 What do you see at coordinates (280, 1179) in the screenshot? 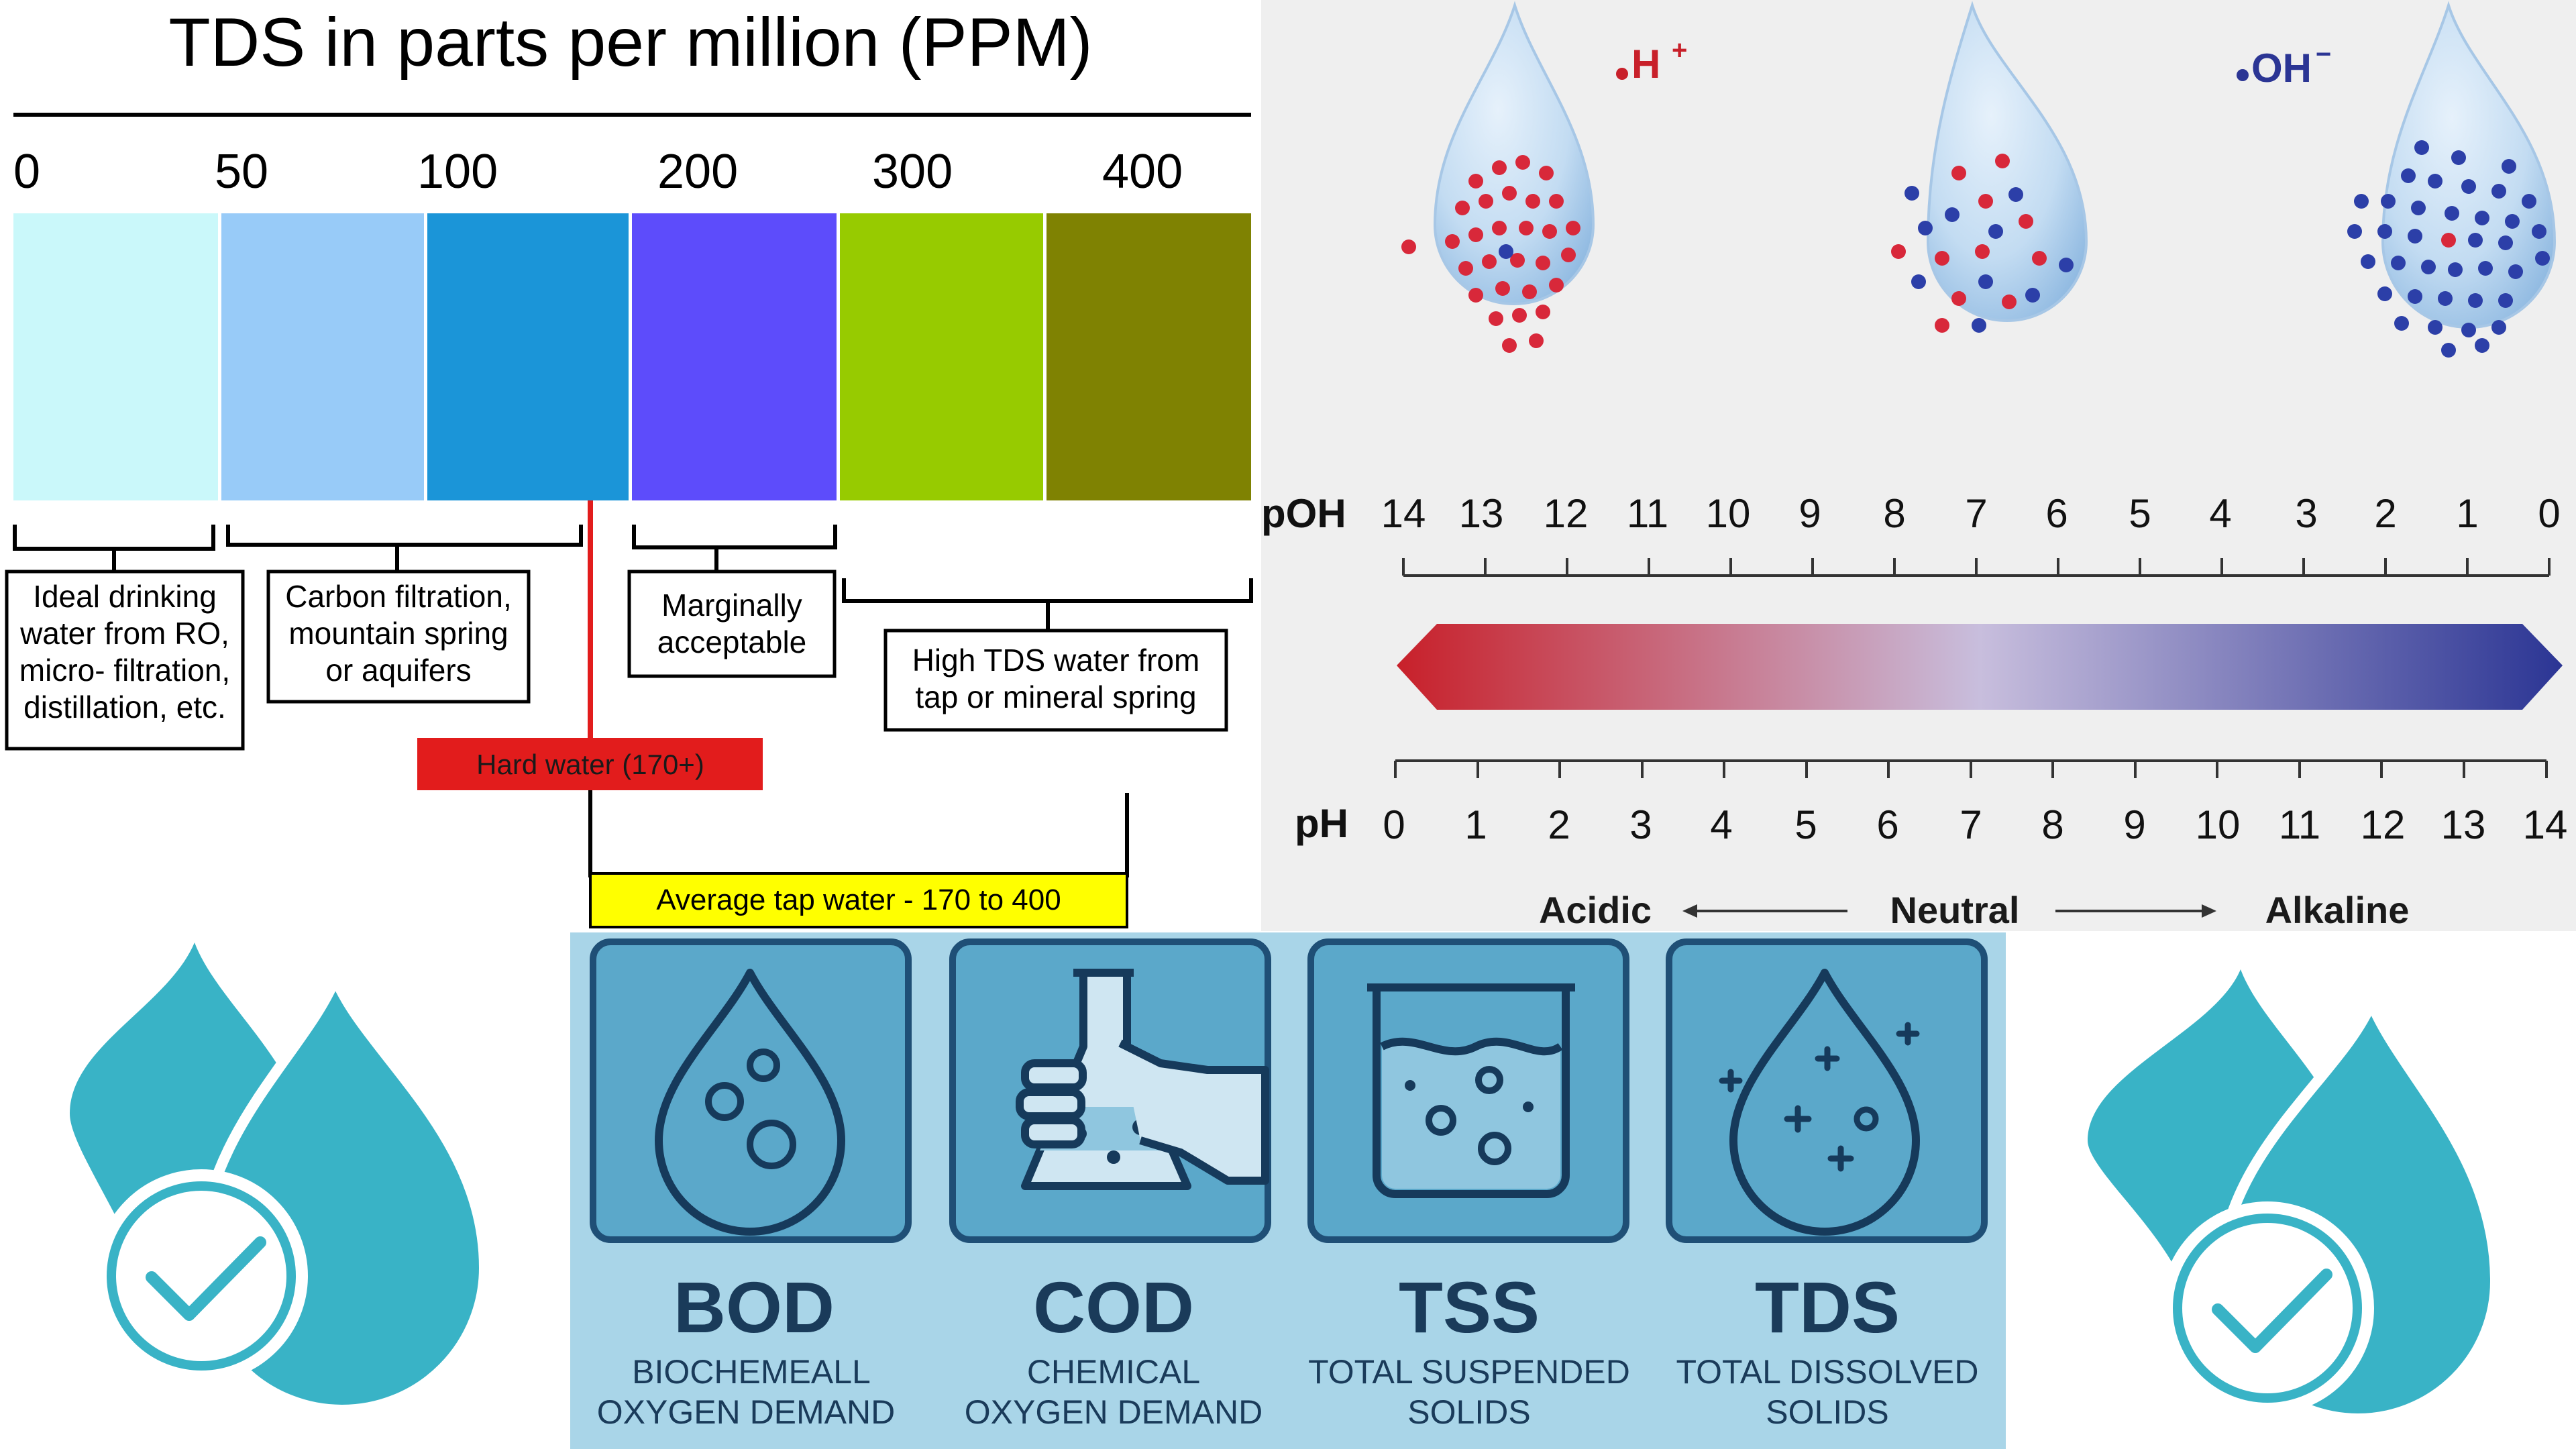
I see `water-drops-check-icon` at bounding box center [280, 1179].